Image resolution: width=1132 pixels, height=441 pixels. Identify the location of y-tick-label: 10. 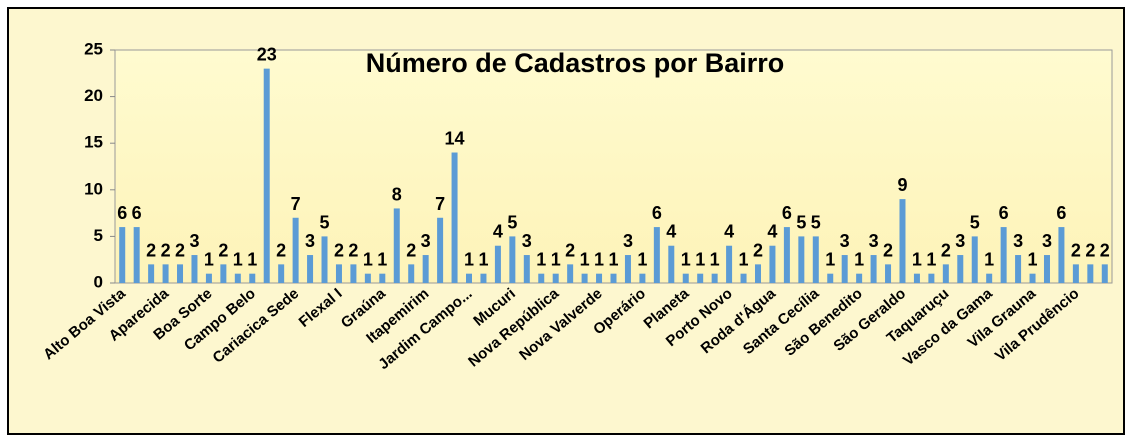
(93, 188).